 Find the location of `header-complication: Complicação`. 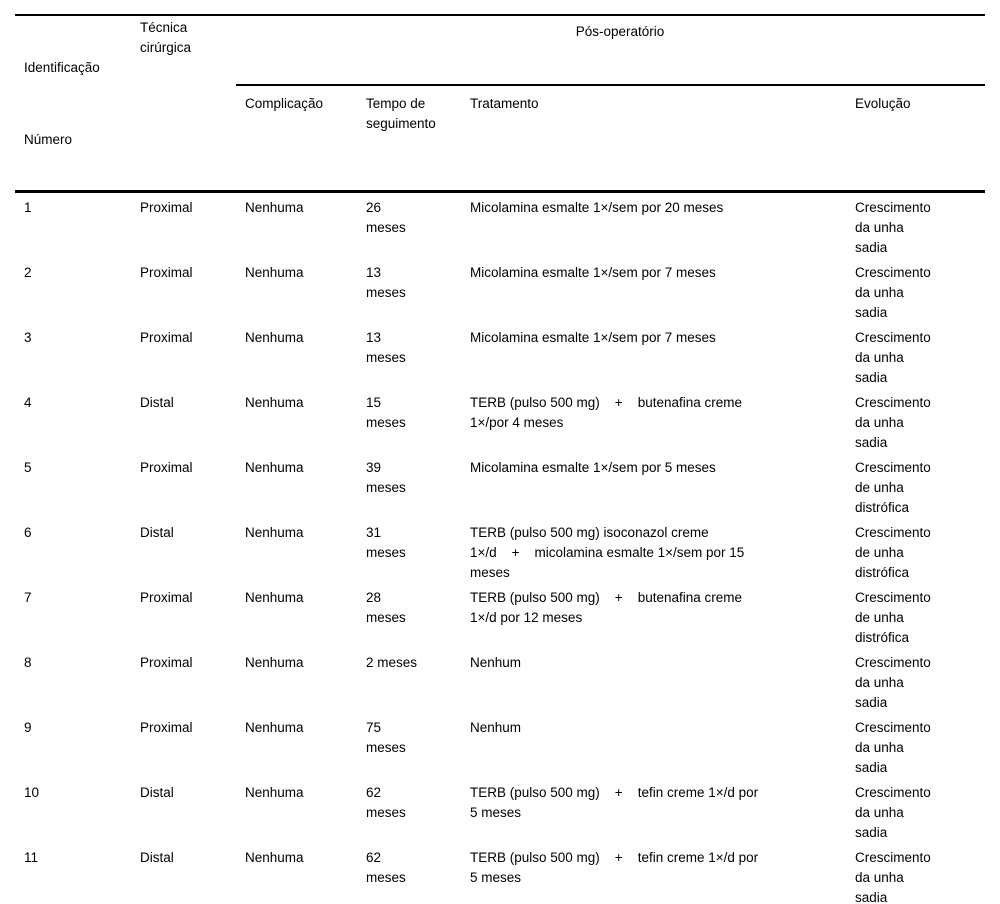

header-complication: Complicação is located at coordinates (296, 138).